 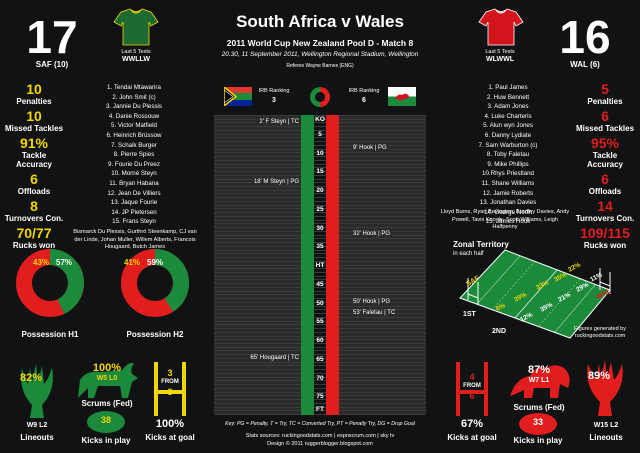 I want to click on home-irb: 3, so click(x=274, y=100).